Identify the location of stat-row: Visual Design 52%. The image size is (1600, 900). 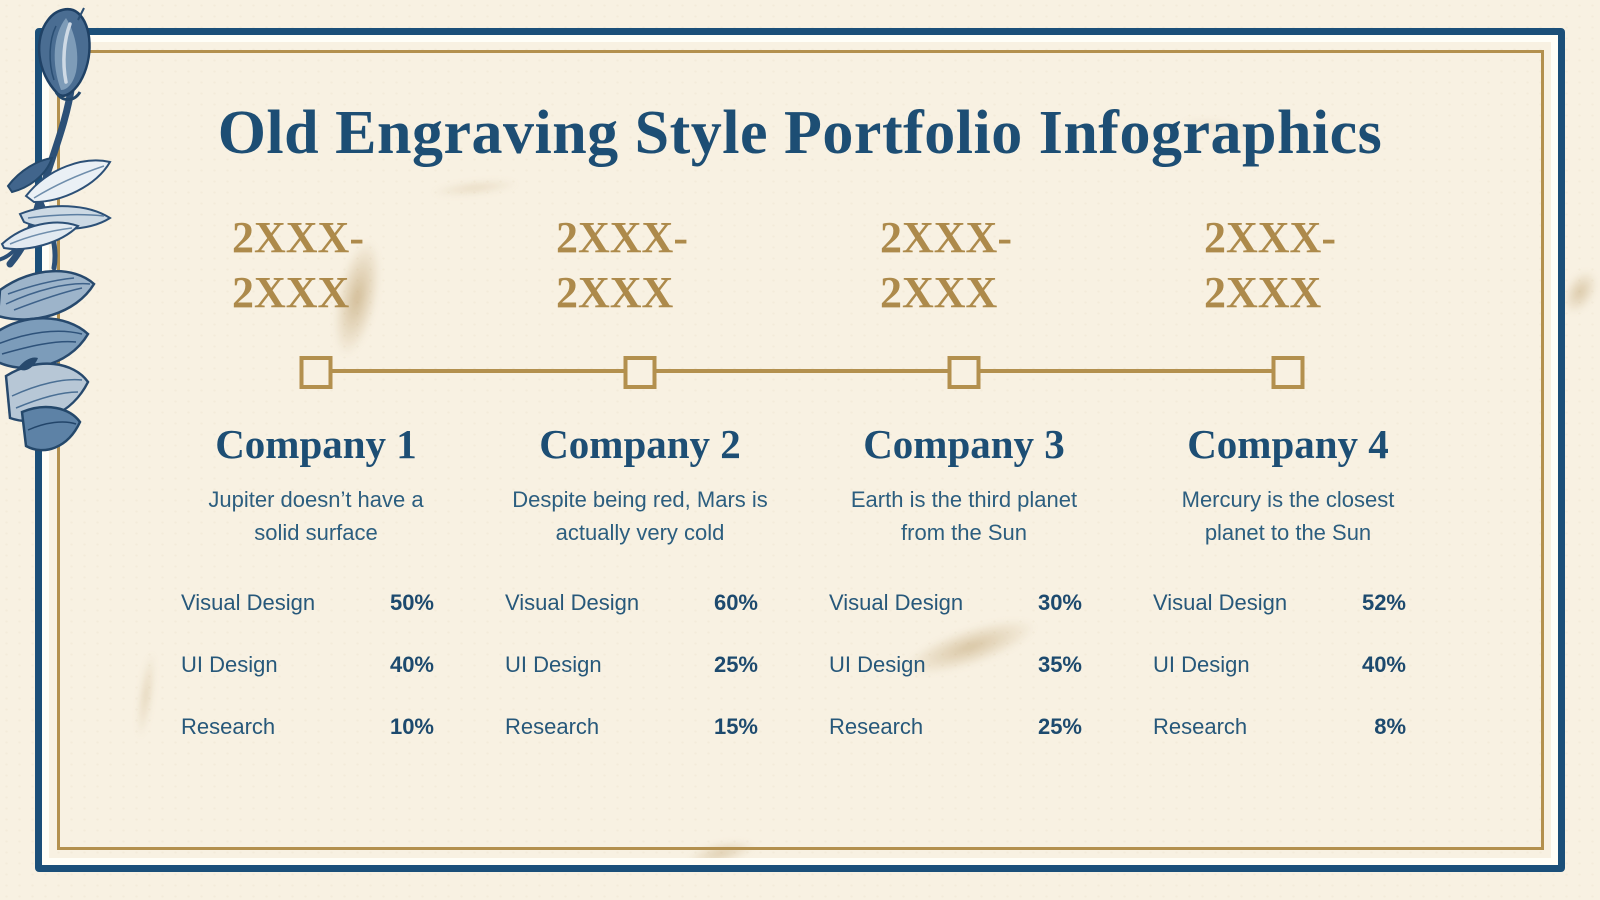
(1279, 603).